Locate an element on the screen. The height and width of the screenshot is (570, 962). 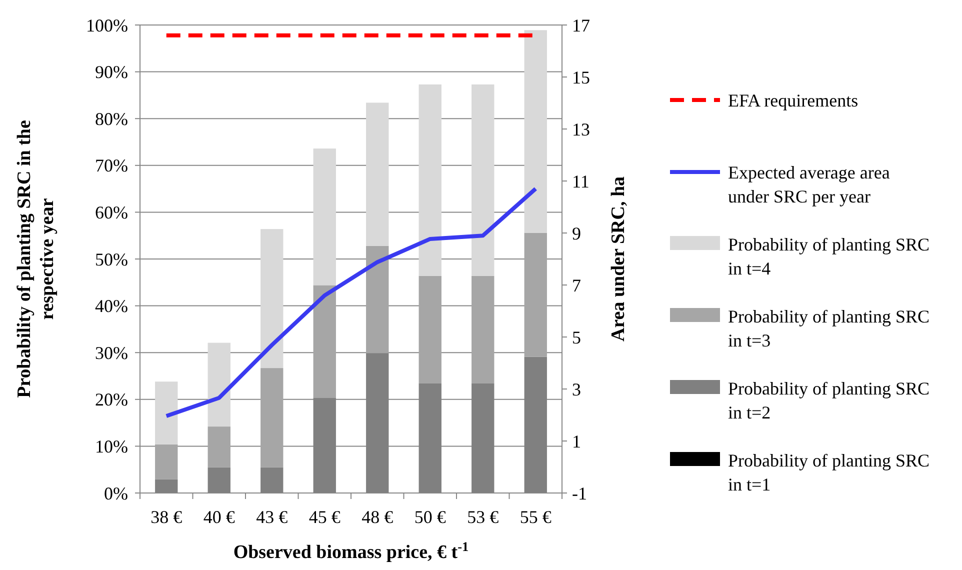
legend-label: Probability of planting SRC in t=3 is located at coordinates (829, 328).